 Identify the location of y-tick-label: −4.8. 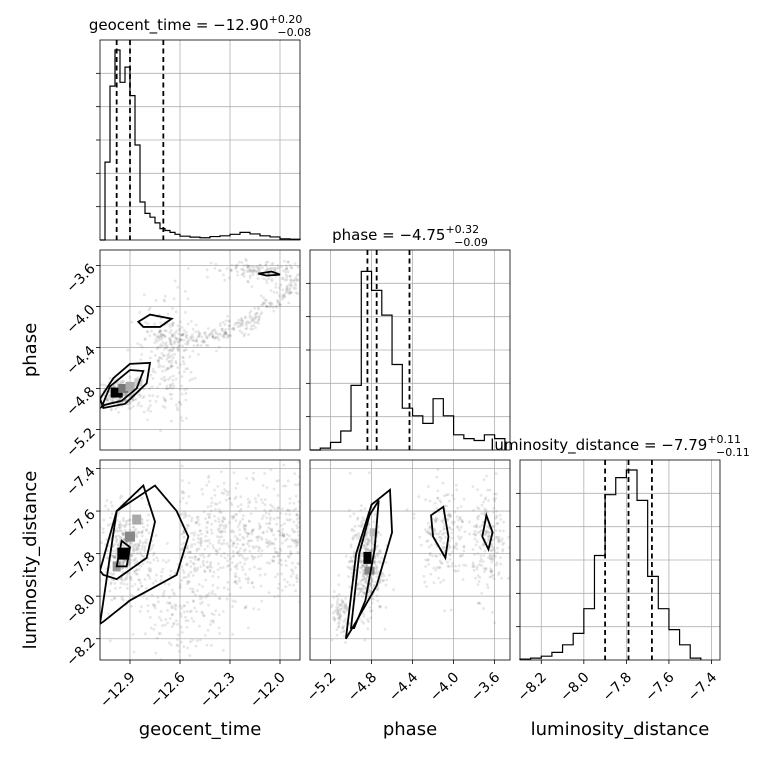
(80, 401).